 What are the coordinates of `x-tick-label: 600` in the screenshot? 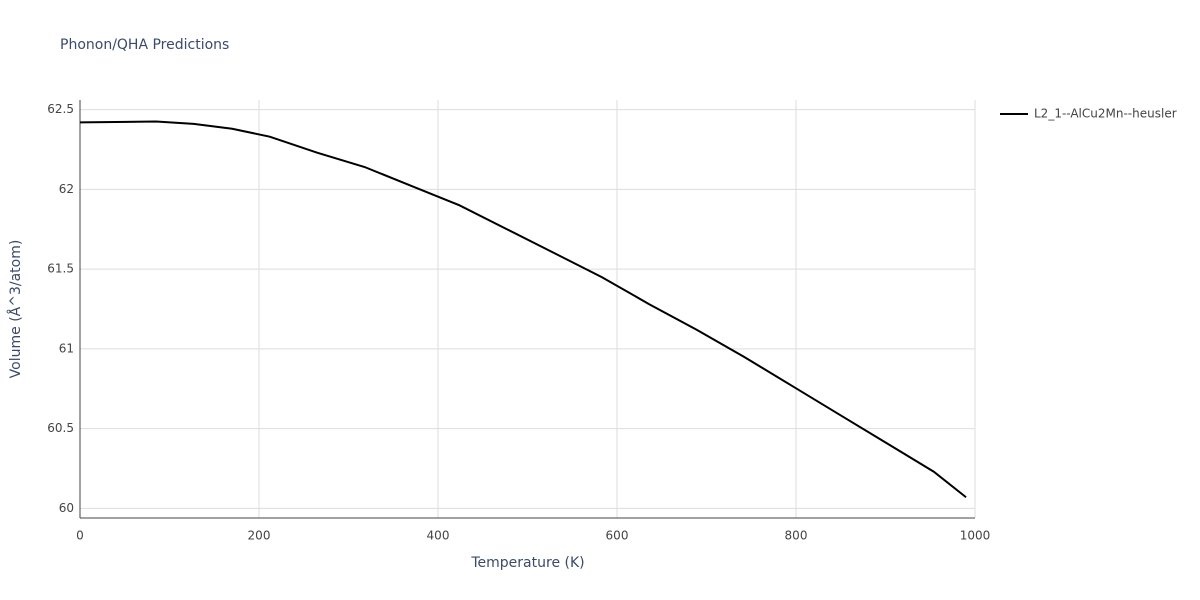 It's located at (617, 536).